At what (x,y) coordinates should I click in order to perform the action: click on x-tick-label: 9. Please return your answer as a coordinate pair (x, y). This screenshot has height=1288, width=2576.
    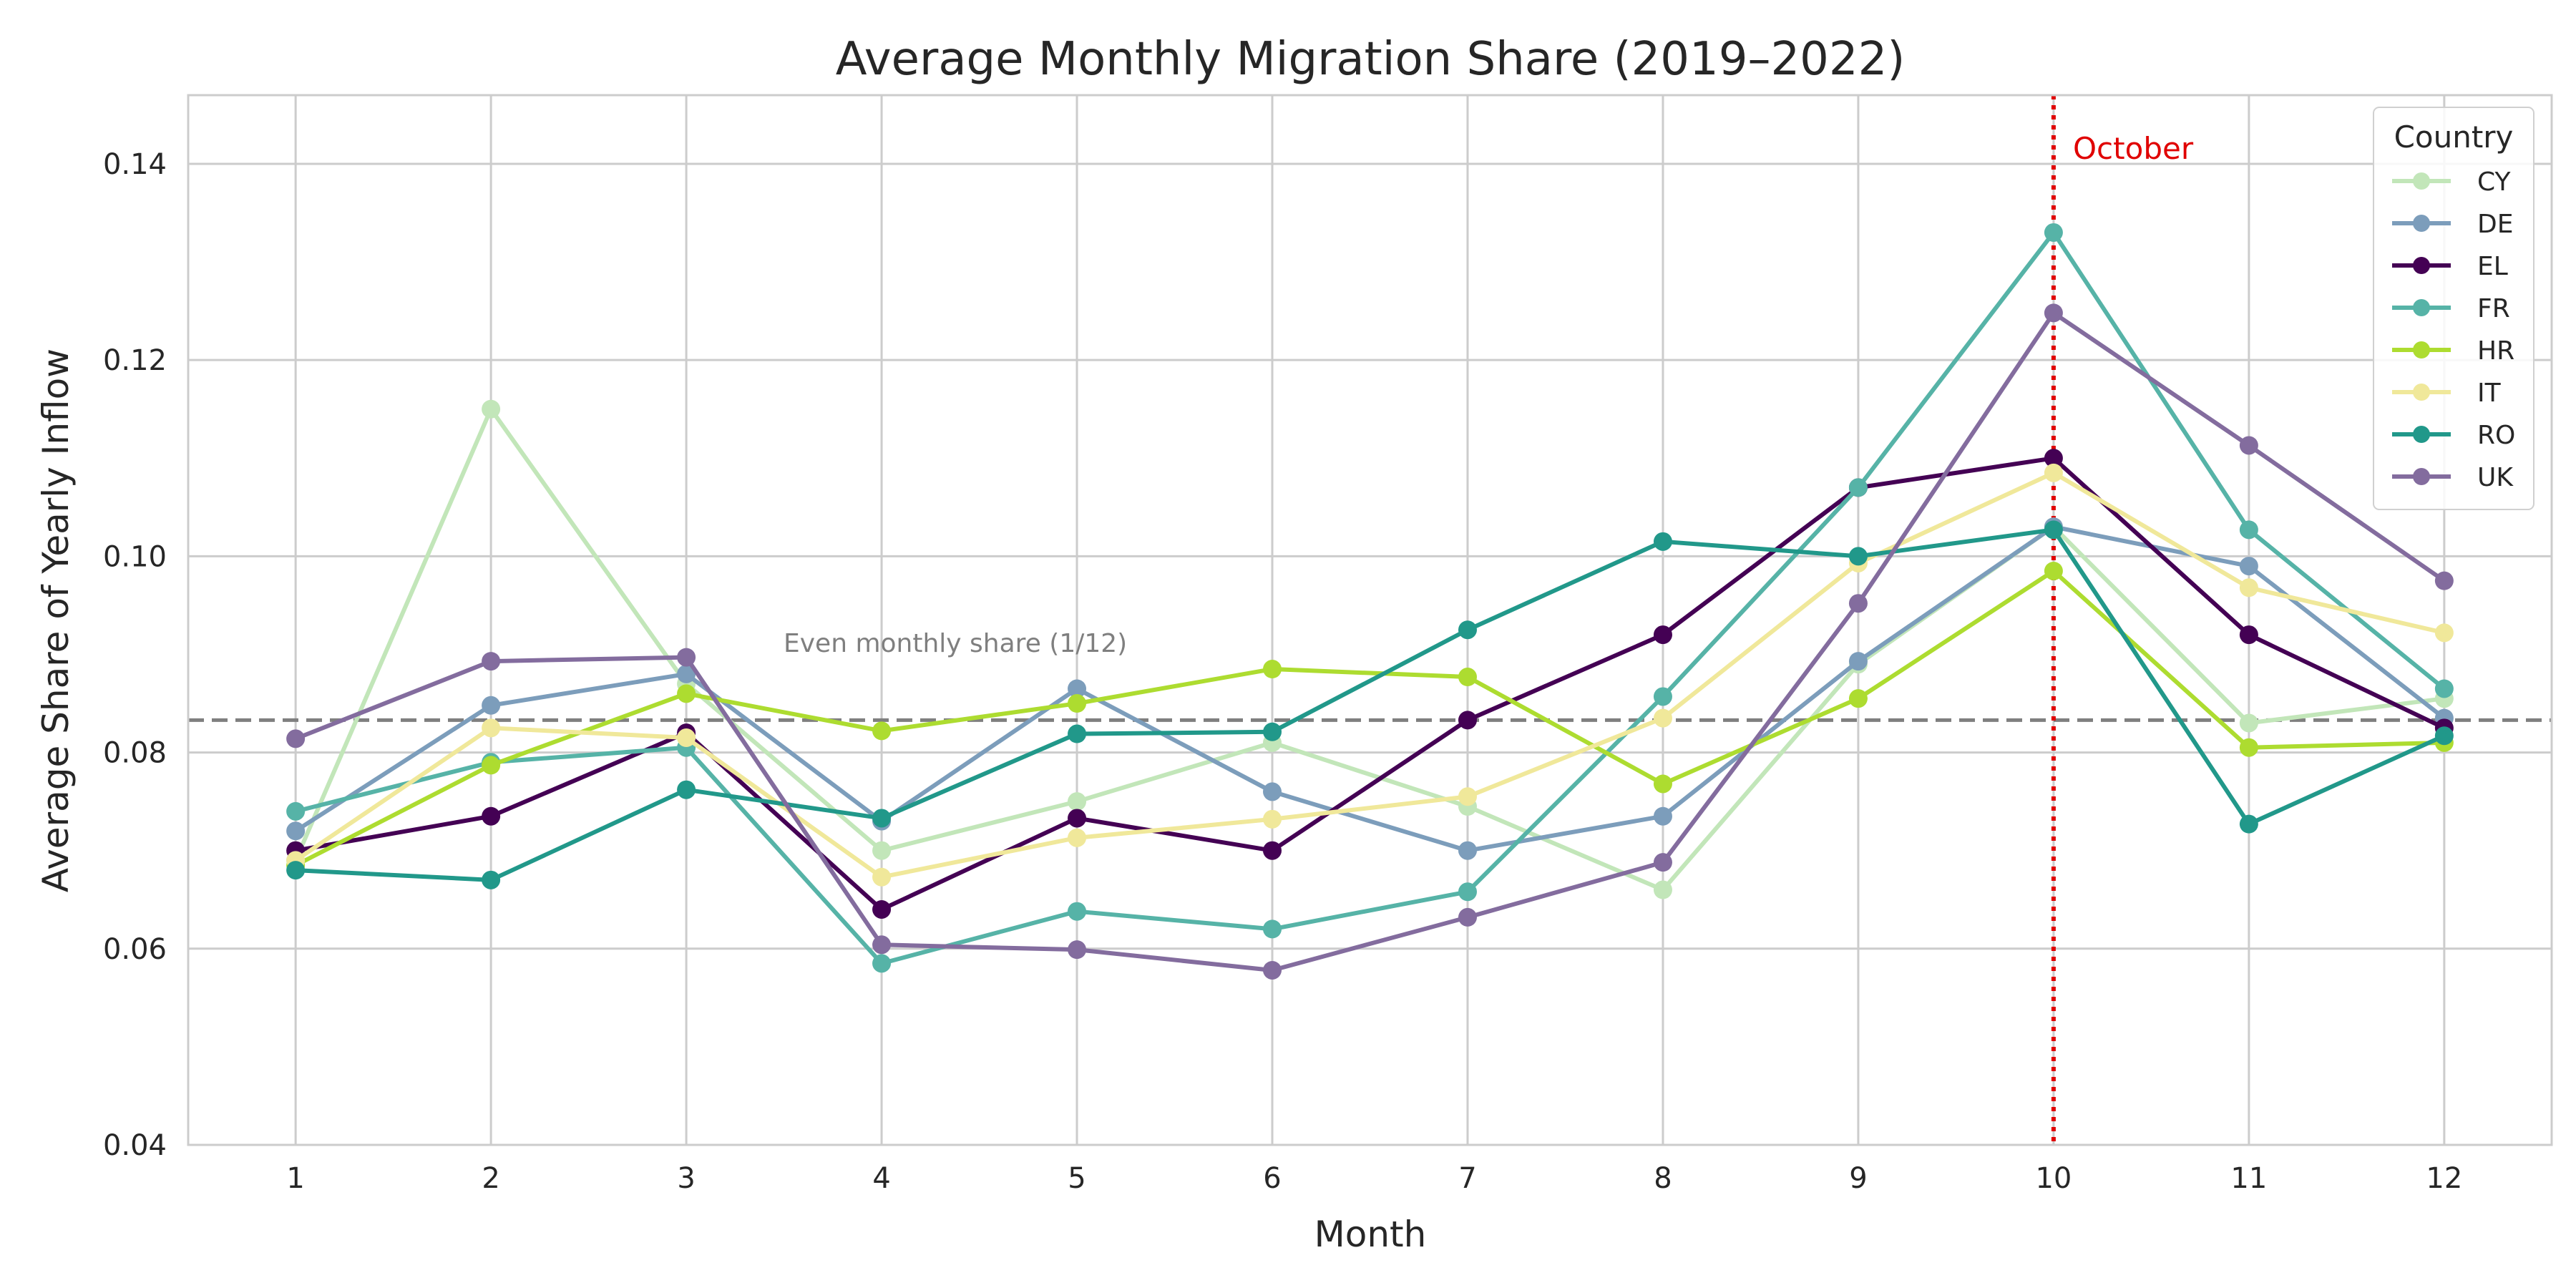
    Looking at the image, I should click on (1858, 1178).